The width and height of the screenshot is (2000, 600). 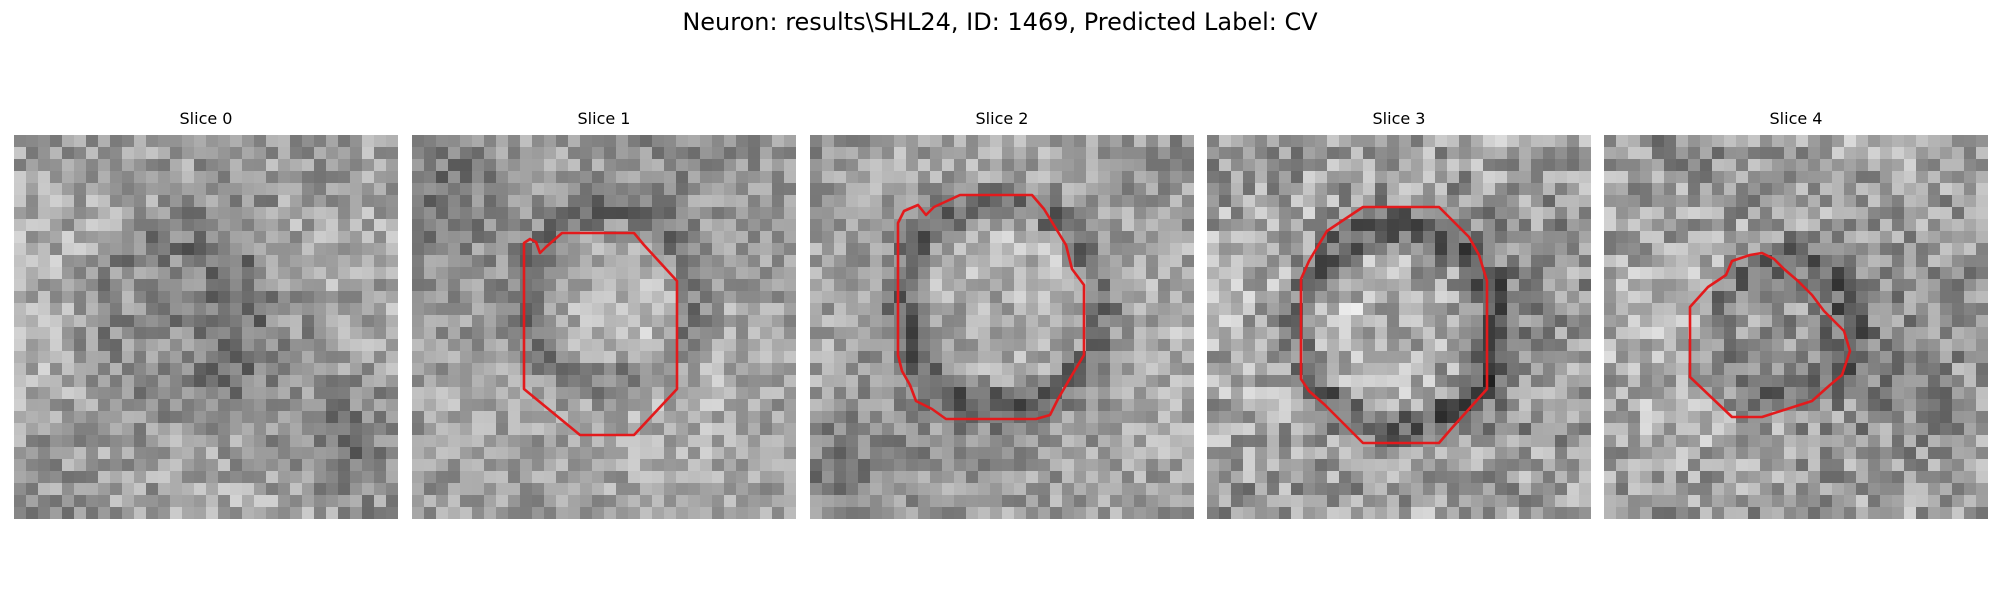 What do you see at coordinates (604, 118) in the screenshot?
I see `slice-title-1: Slice 1` at bounding box center [604, 118].